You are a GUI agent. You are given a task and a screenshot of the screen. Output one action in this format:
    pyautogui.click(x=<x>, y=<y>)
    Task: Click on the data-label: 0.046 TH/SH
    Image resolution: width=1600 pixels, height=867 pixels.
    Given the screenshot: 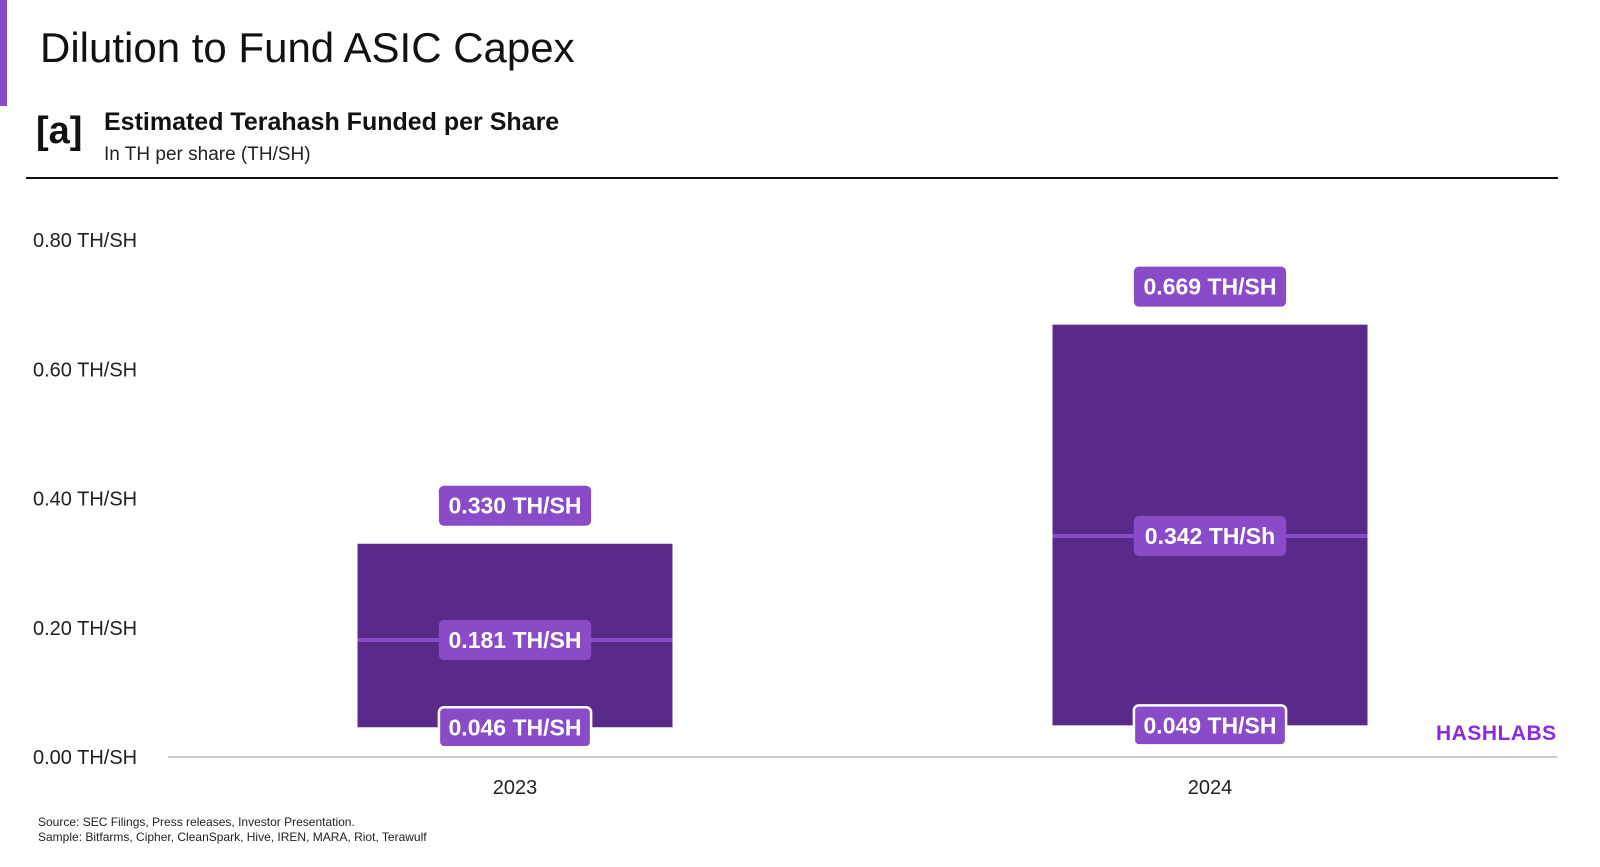 What is the action you would take?
    pyautogui.click(x=515, y=727)
    